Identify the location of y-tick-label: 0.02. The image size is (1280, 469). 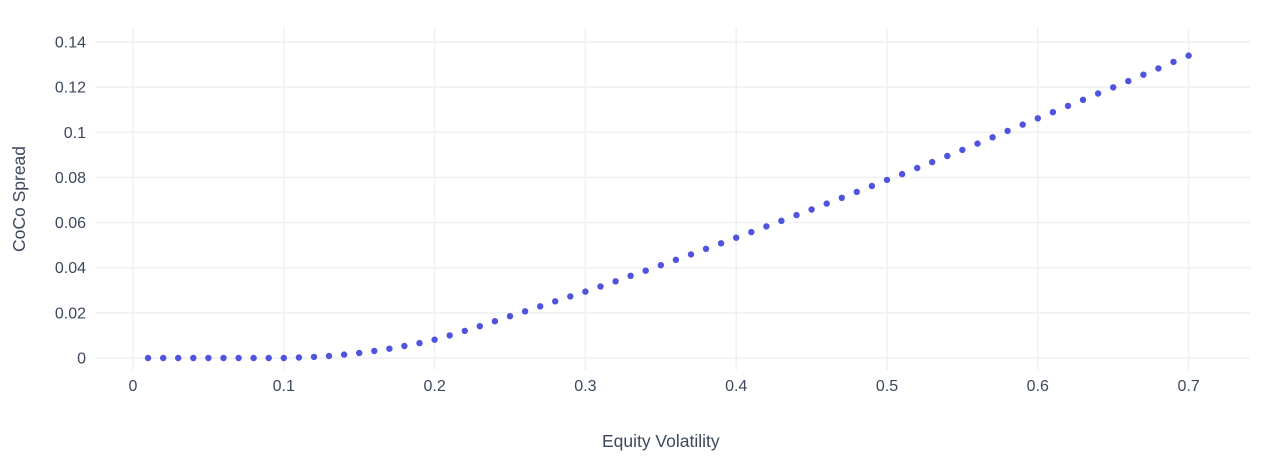
(70, 313).